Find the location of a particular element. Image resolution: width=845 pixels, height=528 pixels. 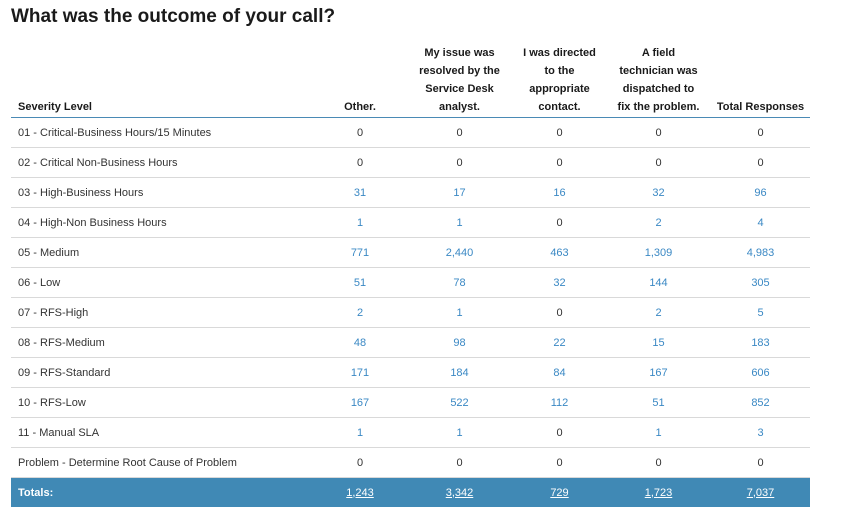

header-line: technician was is located at coordinates (658, 71).